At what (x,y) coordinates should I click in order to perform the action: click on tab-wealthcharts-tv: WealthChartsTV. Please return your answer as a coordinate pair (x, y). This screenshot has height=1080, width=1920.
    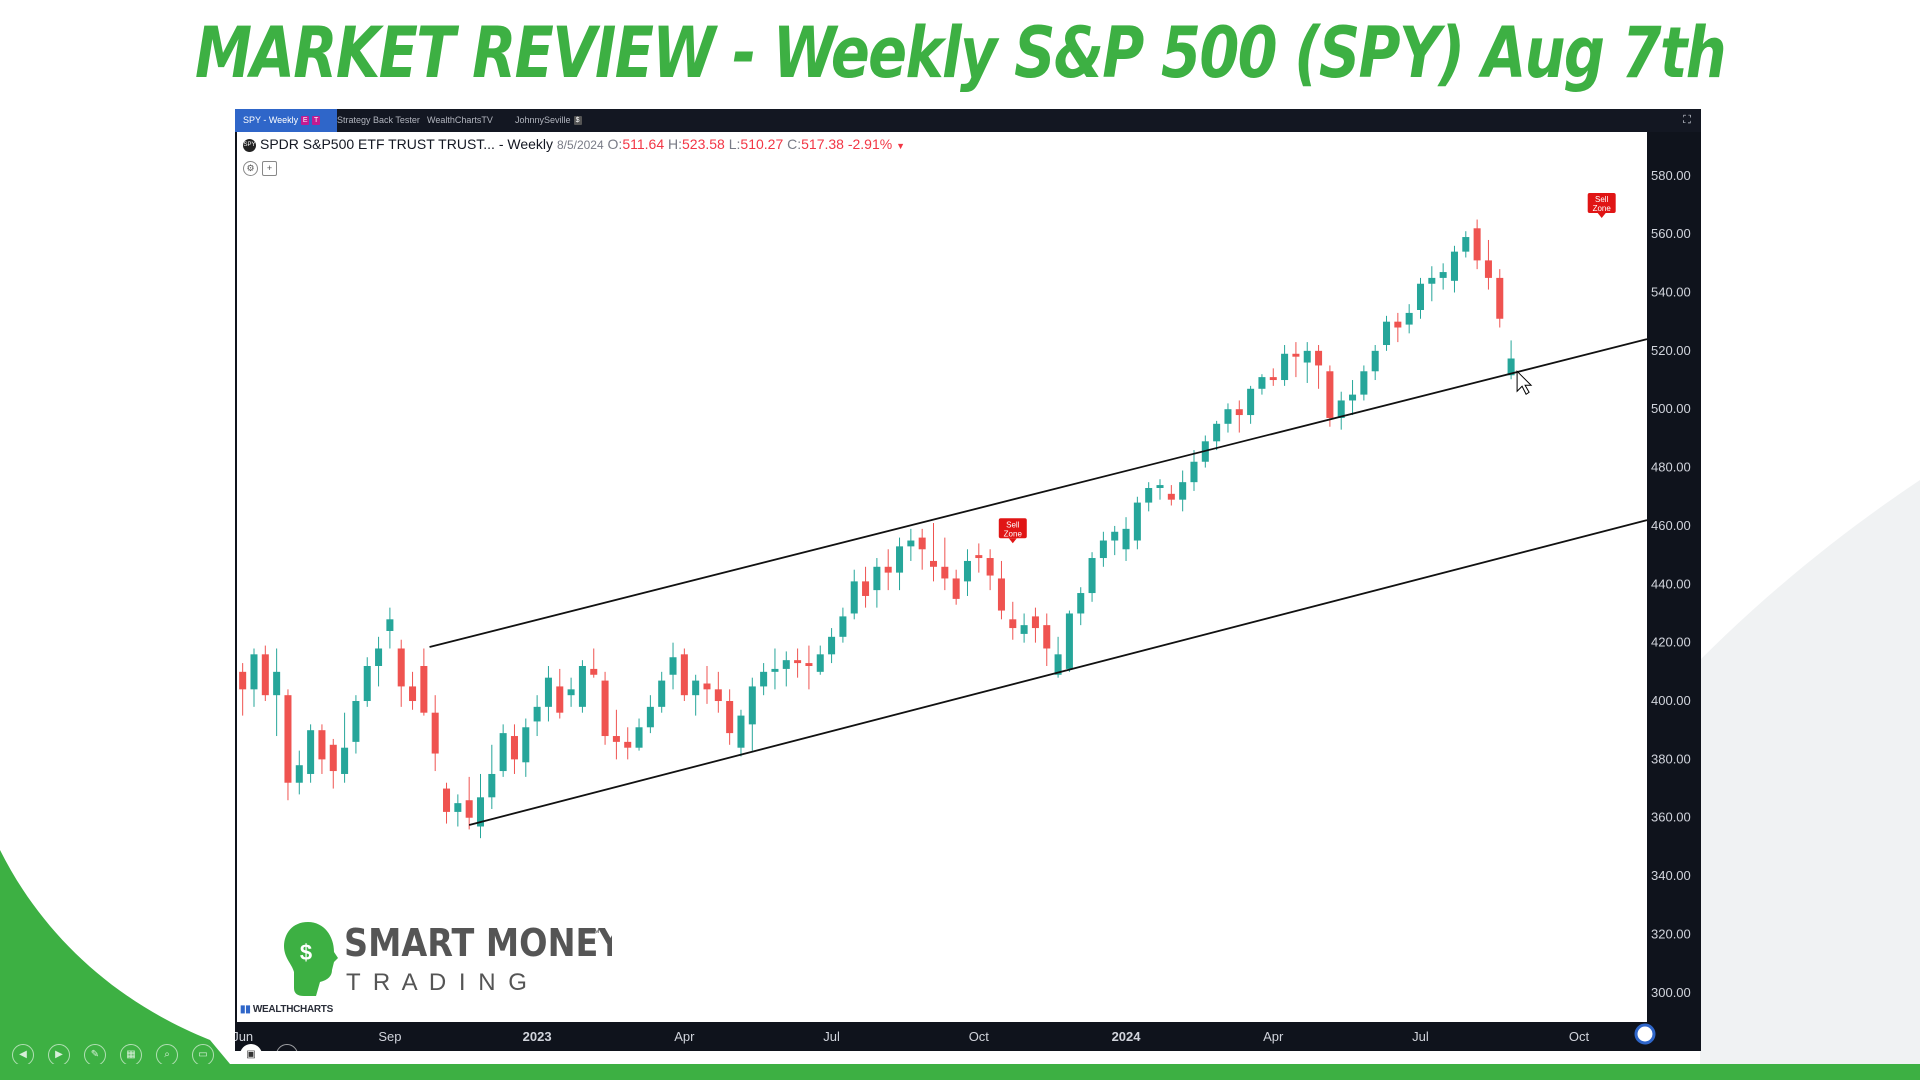
    Looking at the image, I should click on (460, 120).